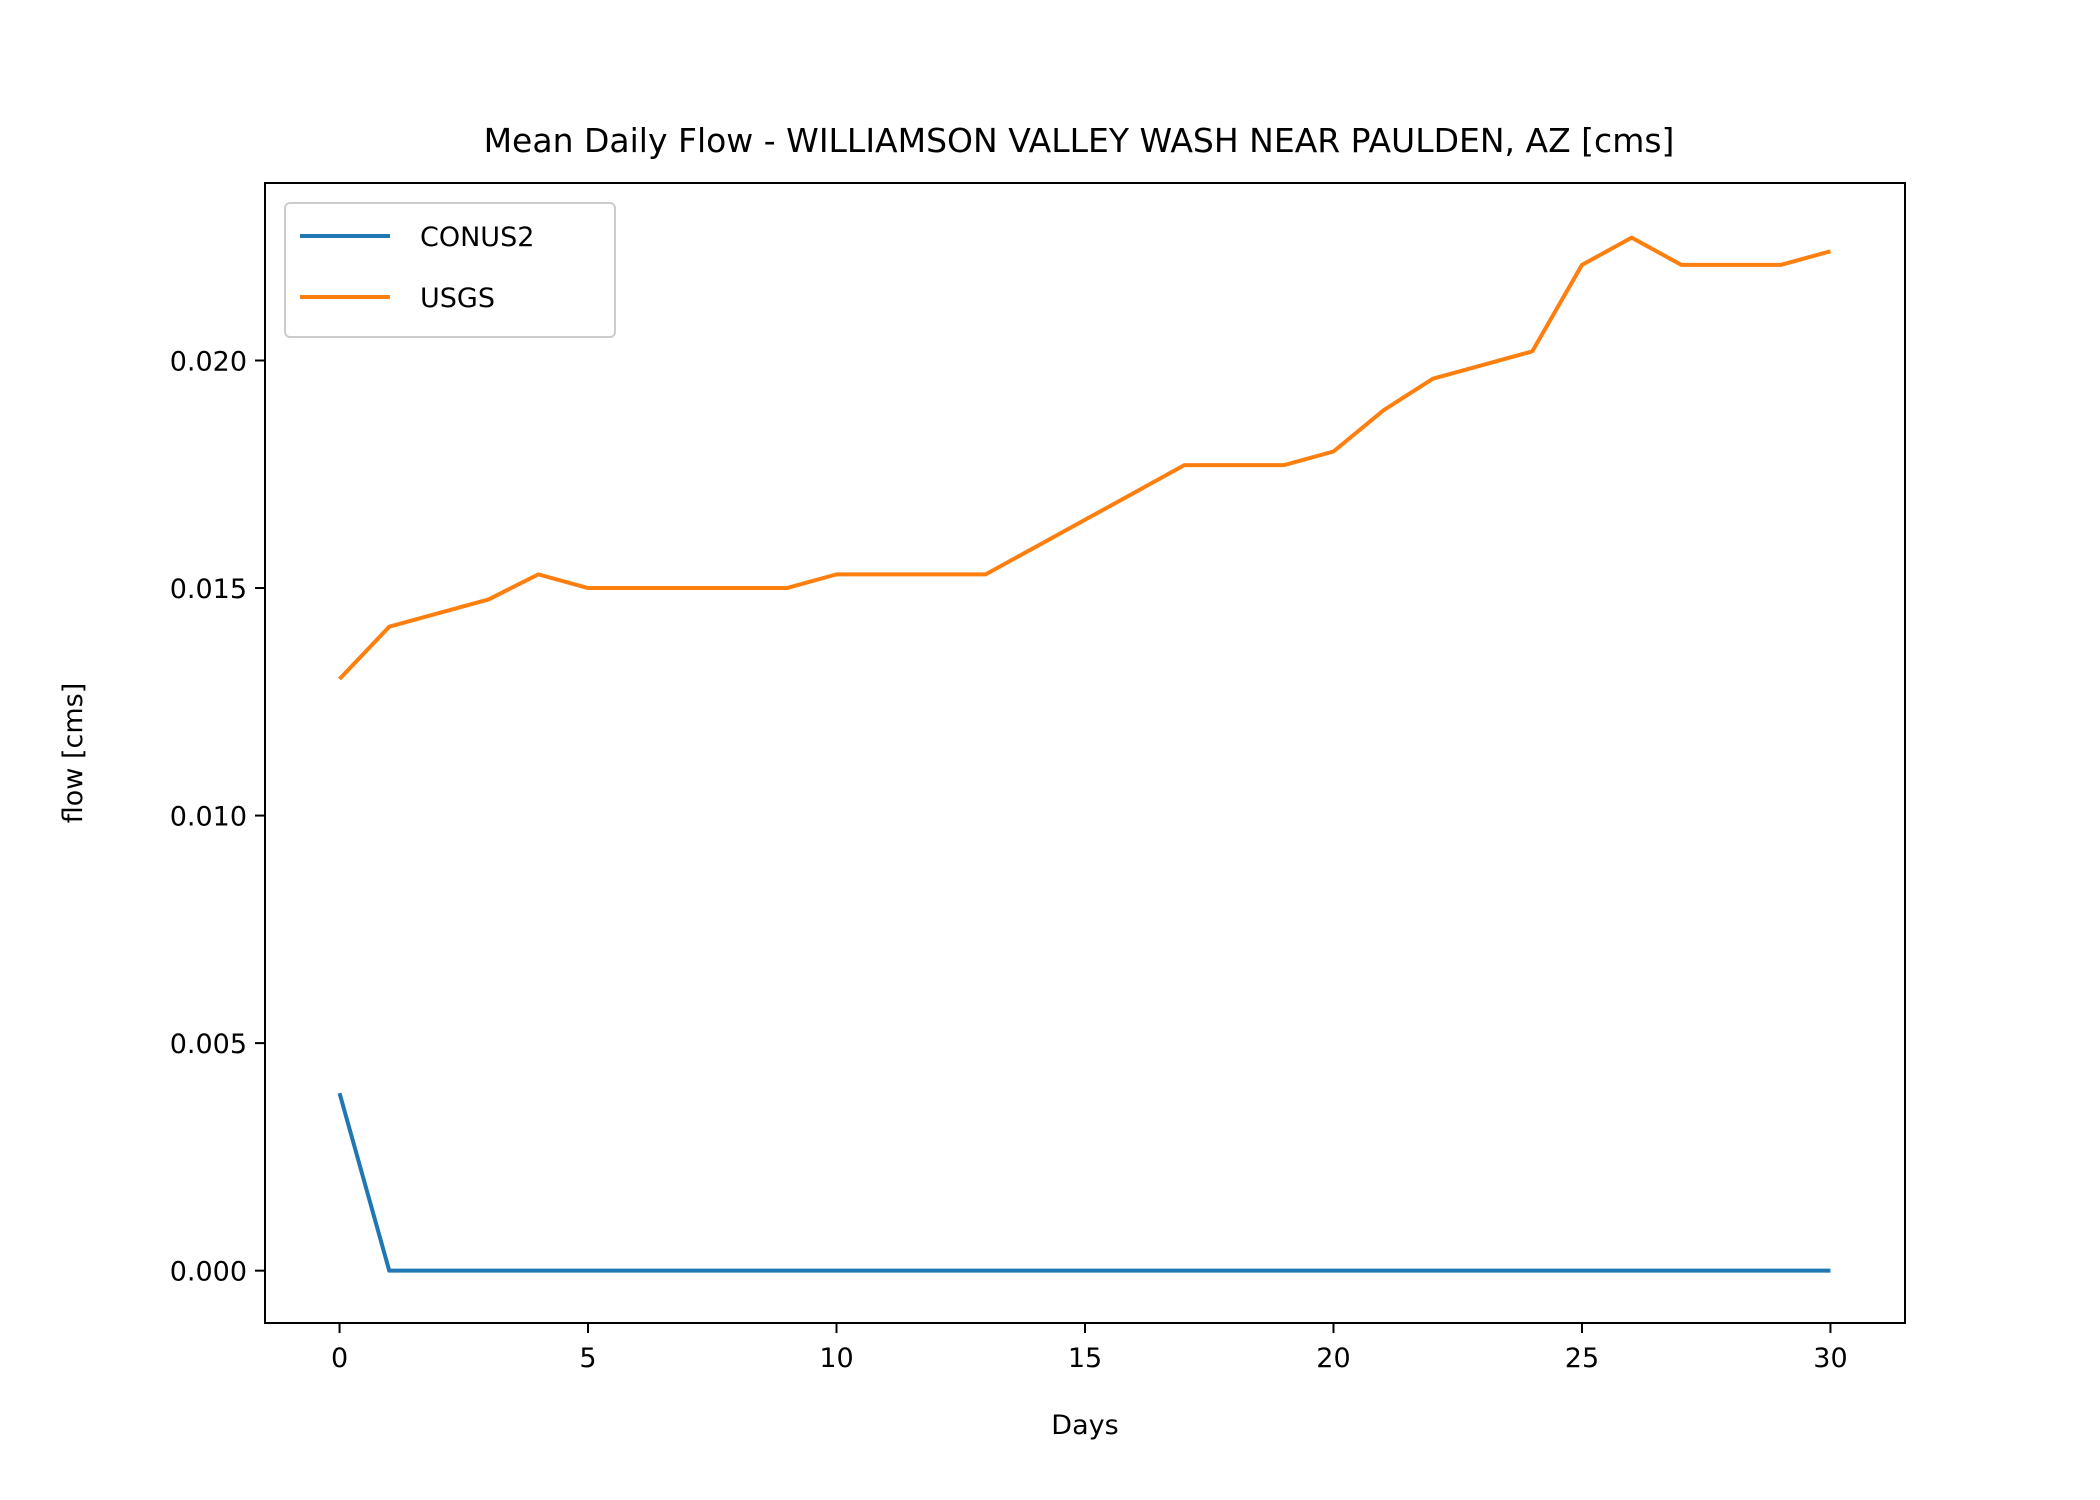 The image size is (2100, 1500). Describe the element at coordinates (450, 270) in the screenshot. I see `legend: CONUS2 USGS` at that location.